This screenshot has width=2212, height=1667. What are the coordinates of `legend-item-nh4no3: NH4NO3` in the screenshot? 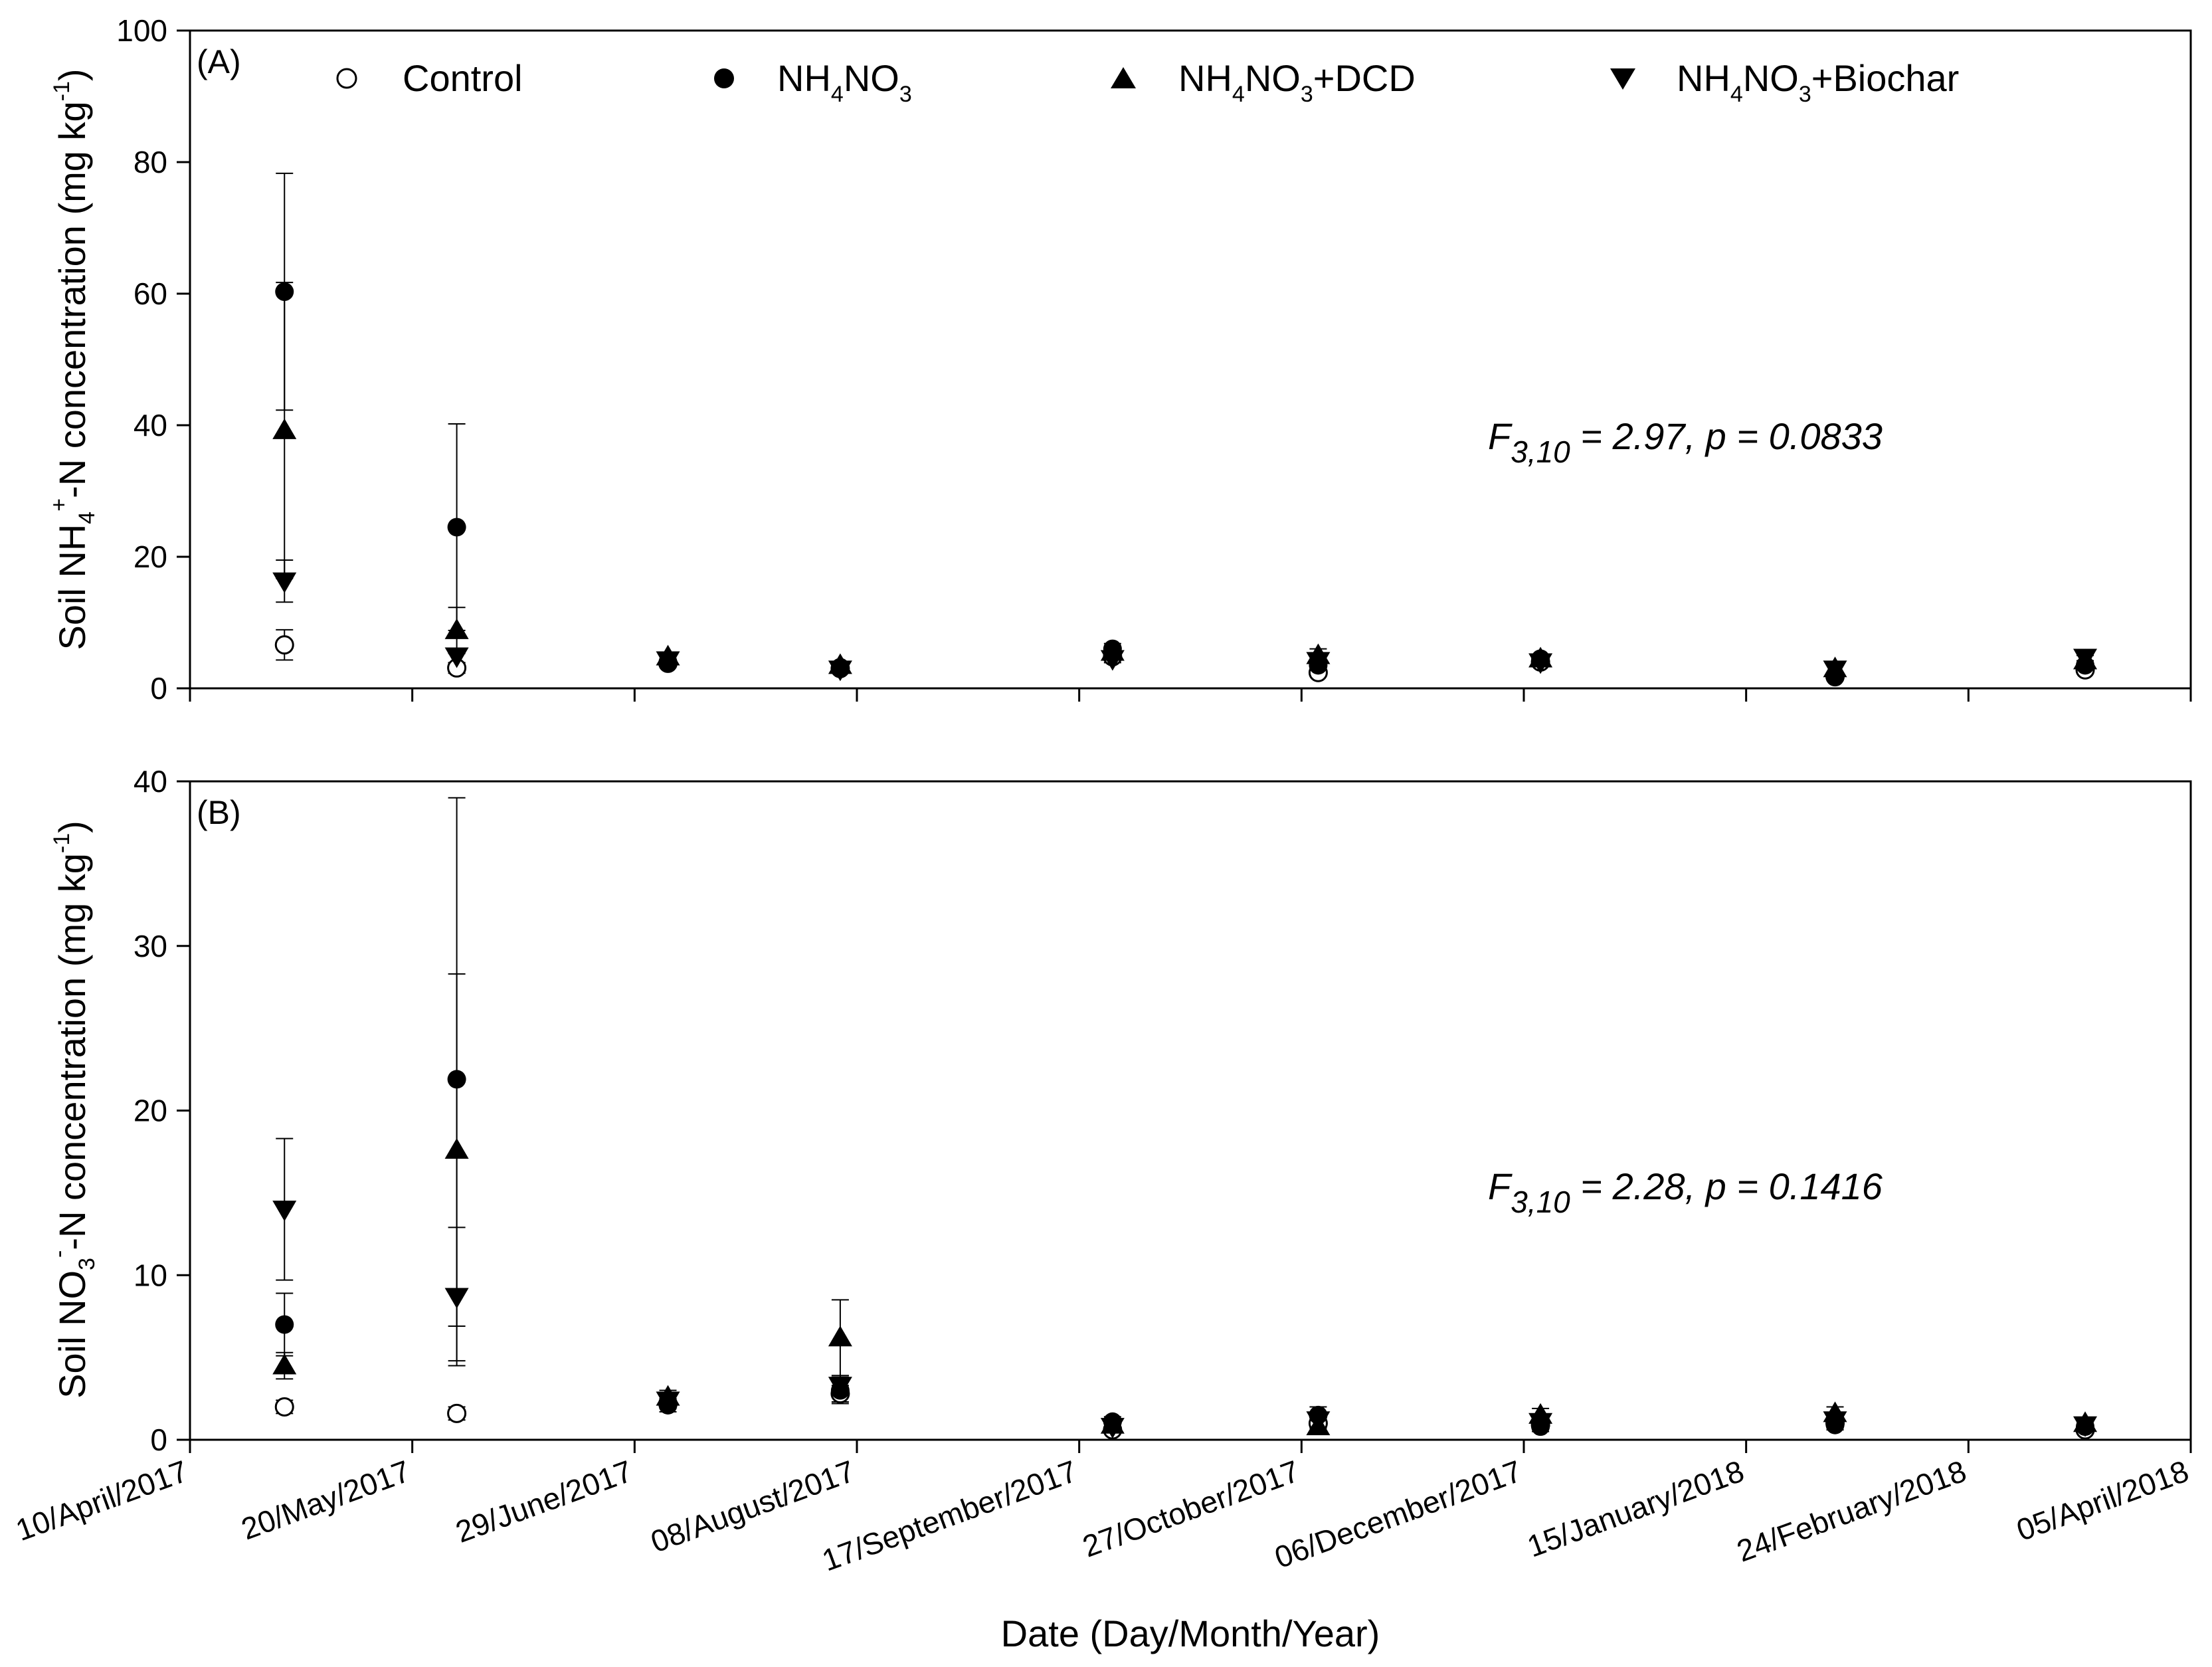 It's located at (813, 82).